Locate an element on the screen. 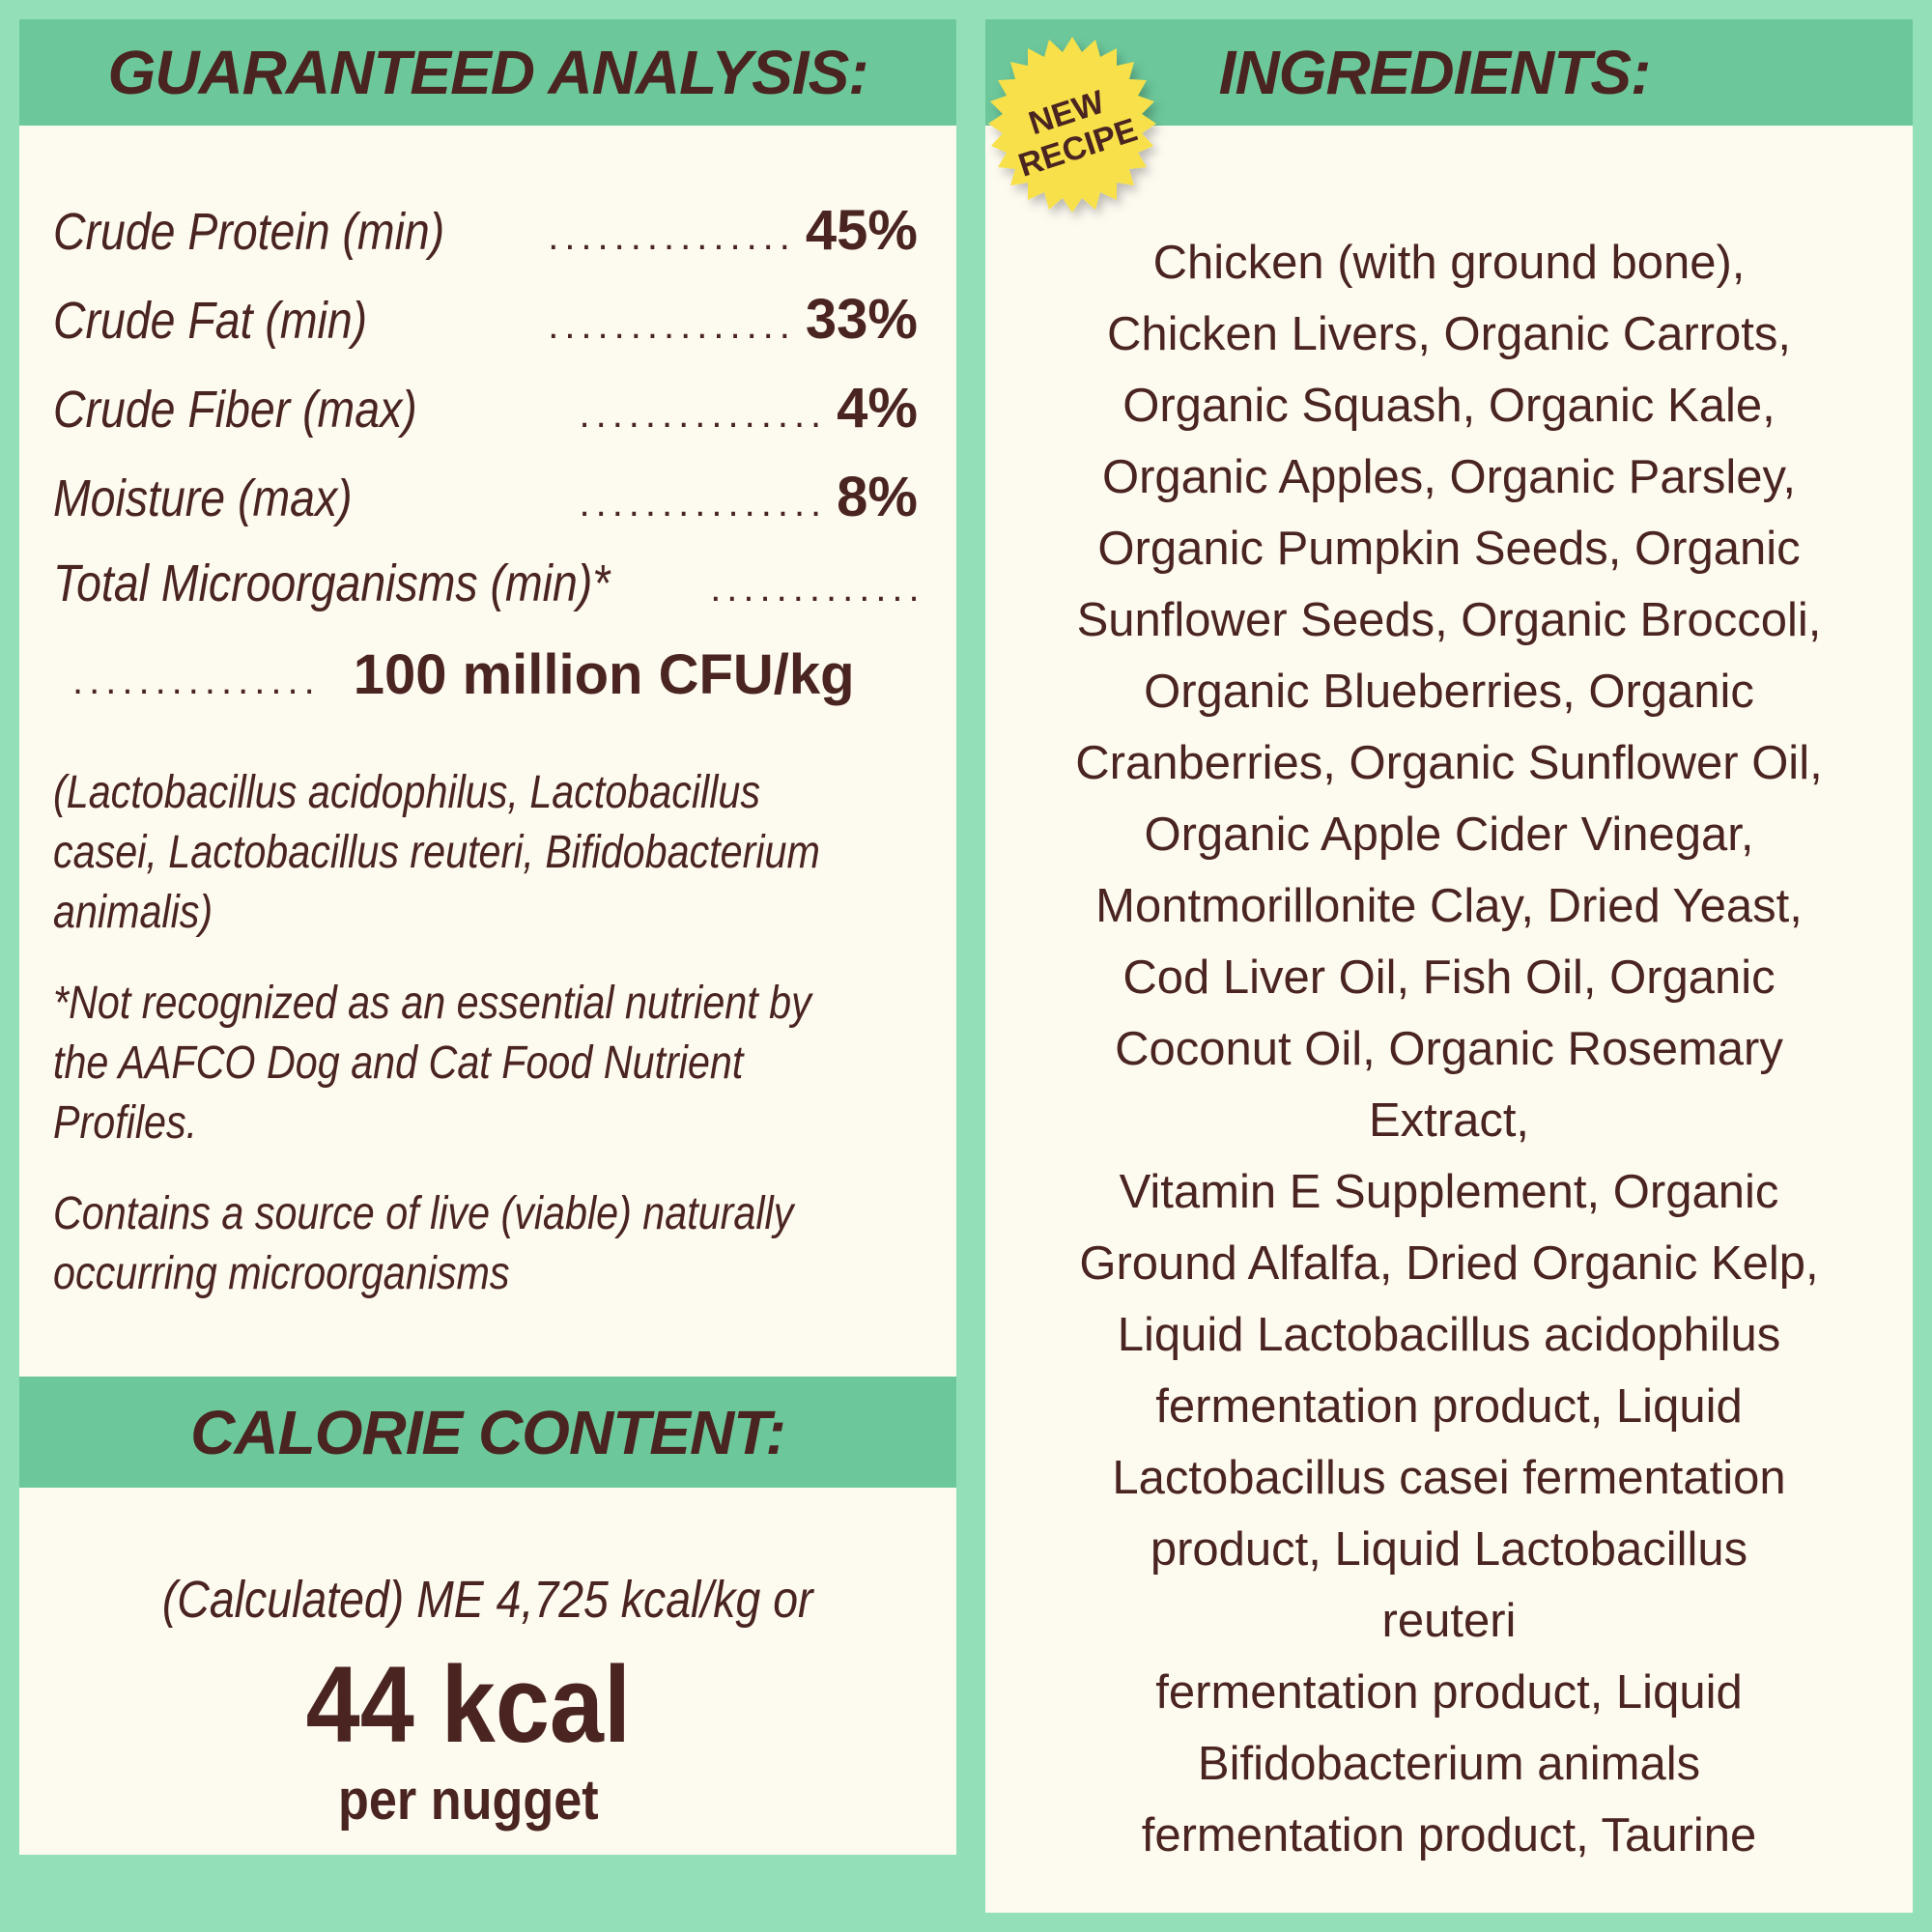  kcal-per-nugget-value: 44 kcal is located at coordinates (468, 1704).